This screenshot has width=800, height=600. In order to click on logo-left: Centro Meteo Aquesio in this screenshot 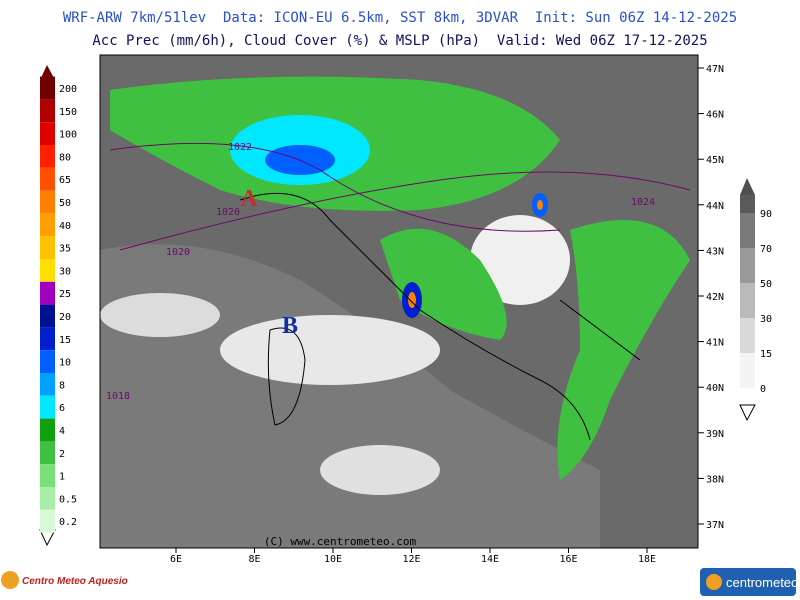, I will do `click(64, 580)`.